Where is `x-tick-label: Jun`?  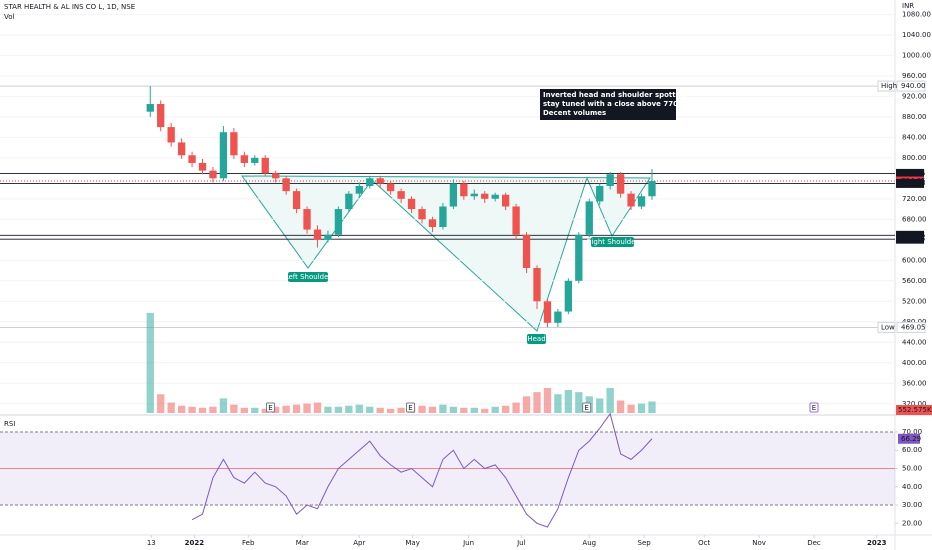 x-tick-label: Jun is located at coordinates (468, 543).